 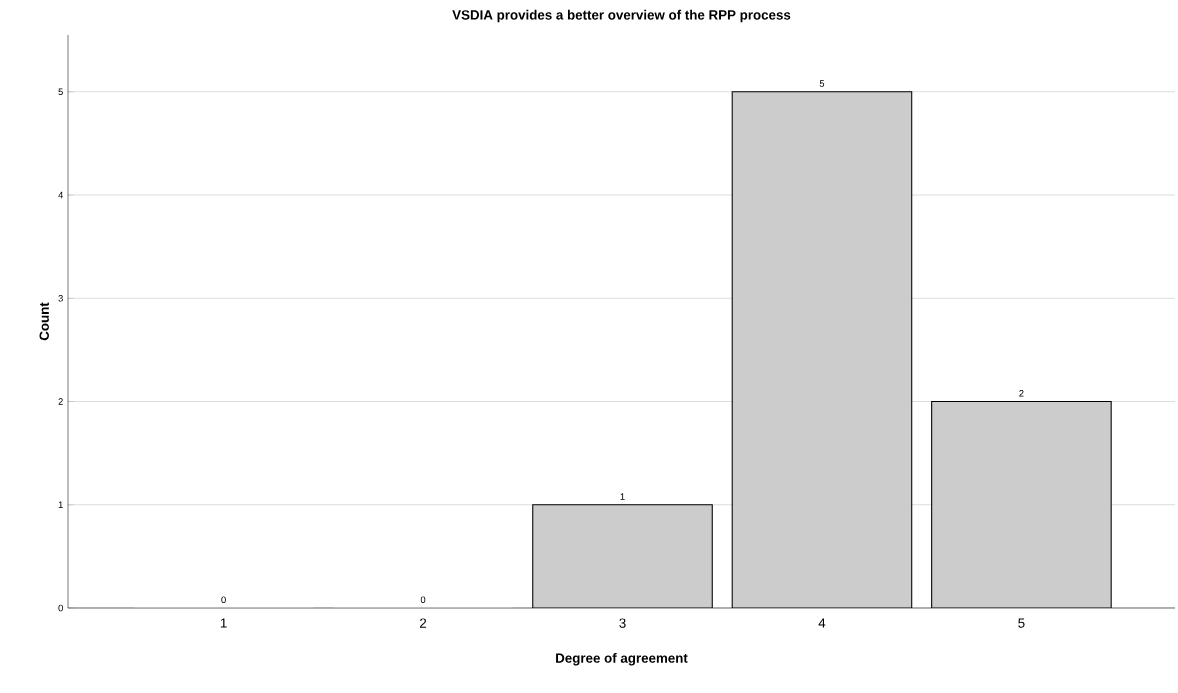 What do you see at coordinates (621, 16) in the screenshot?
I see `chart-title: VSDIA provides a better overview of the RPP process` at bounding box center [621, 16].